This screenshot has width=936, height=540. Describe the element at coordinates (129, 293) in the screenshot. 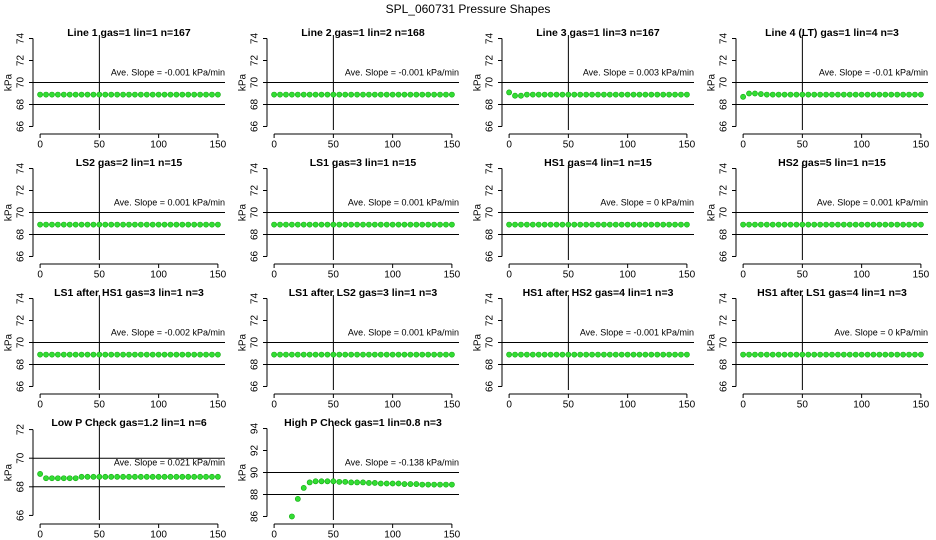

I see `panel-title: LS1 after HS1 gas=3 lin=1 n=3` at that location.